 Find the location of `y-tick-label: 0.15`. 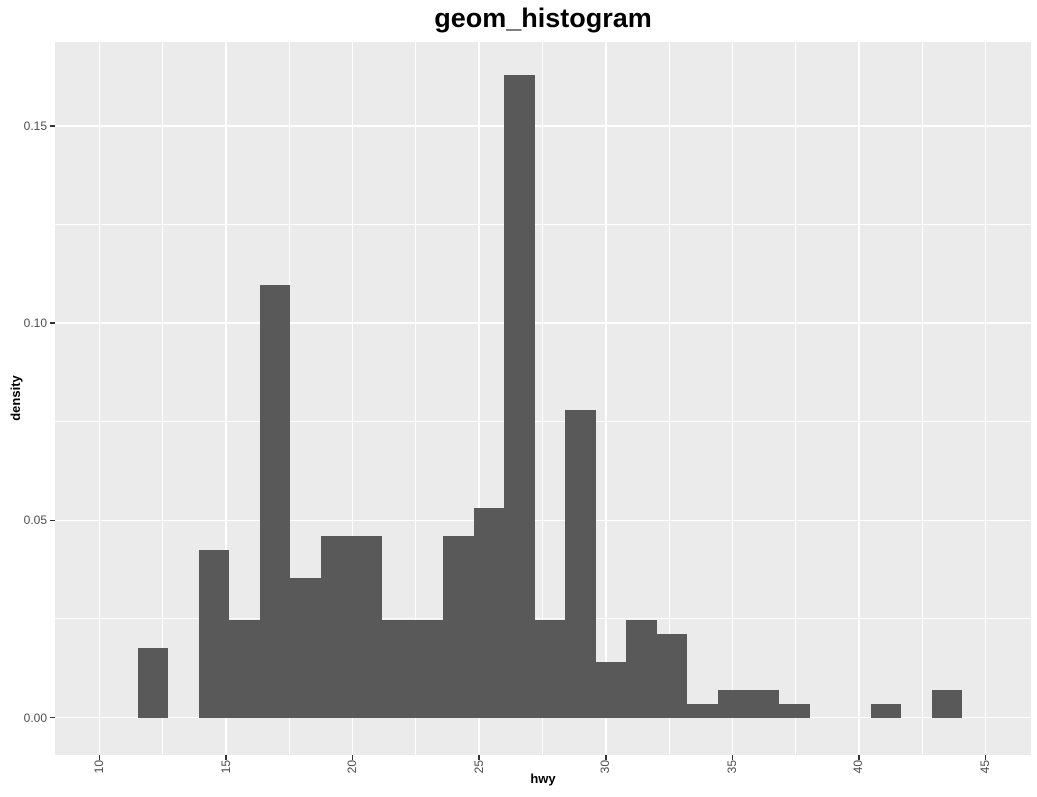

y-tick-label: 0.15 is located at coordinates (35, 125).